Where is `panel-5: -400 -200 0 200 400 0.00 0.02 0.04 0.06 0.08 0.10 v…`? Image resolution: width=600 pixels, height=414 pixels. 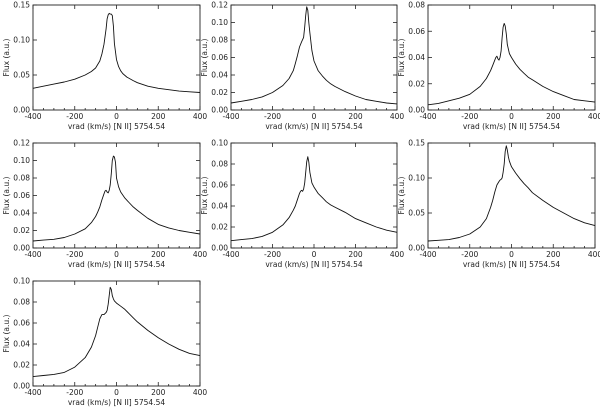 panel-5: -400 -200 0 200 400 0.00 0.02 0.04 0.06 0.08 0.10 v… is located at coordinates (302, 204).